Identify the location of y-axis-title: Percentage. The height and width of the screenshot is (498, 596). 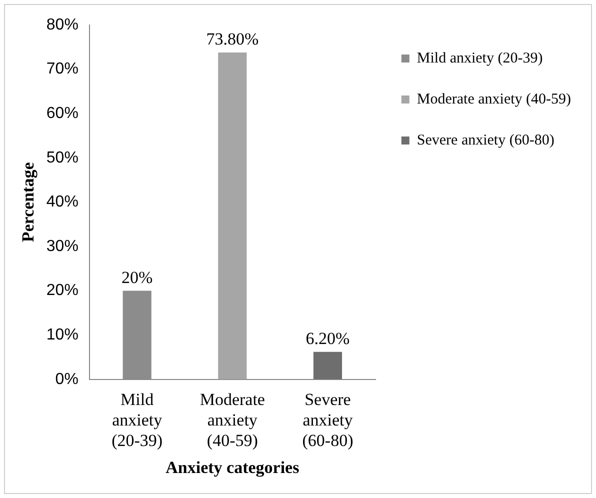
(28, 202).